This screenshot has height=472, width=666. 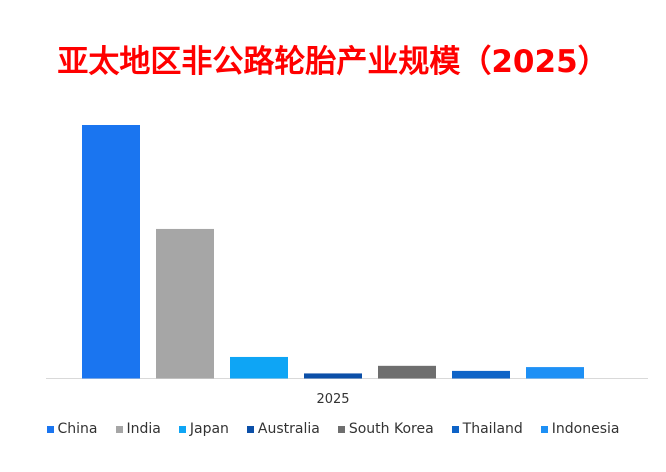 I want to click on bar-japan, so click(x=259, y=367).